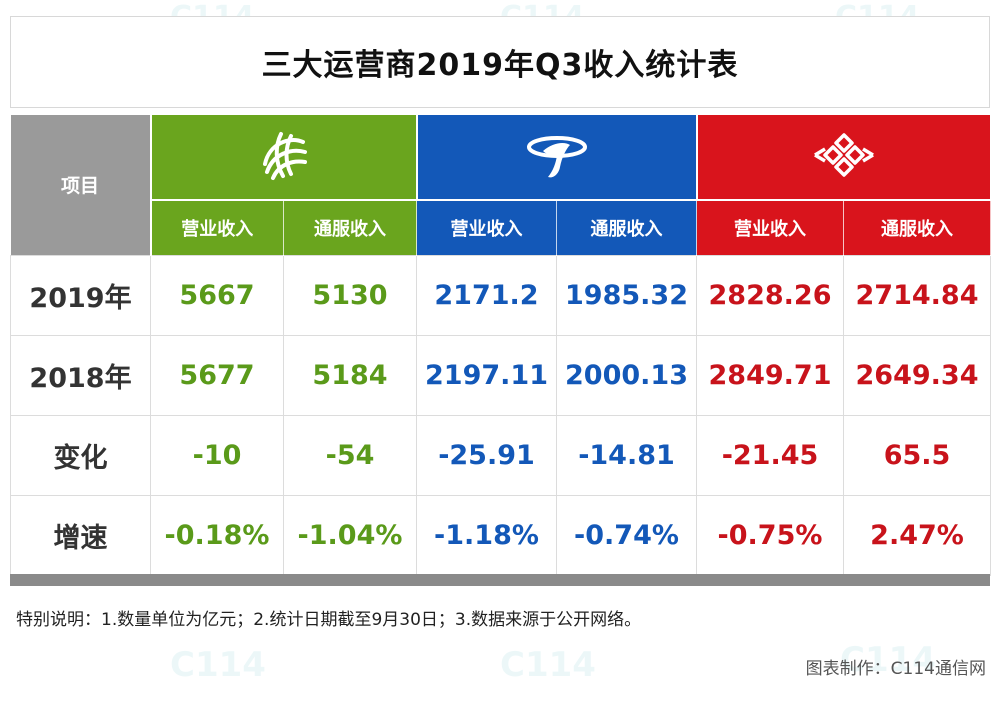  What do you see at coordinates (917, 227) in the screenshot?
I see `col-header-cu-telecom-revenue: 通服收入` at bounding box center [917, 227].